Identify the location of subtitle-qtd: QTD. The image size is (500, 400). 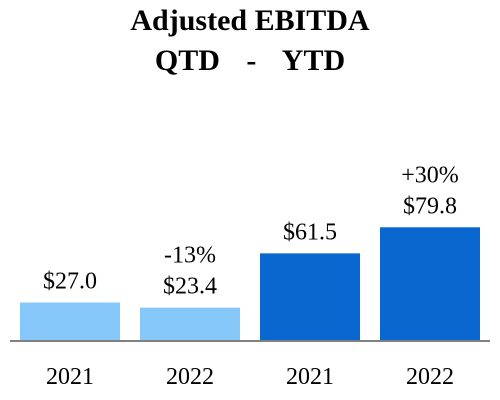
(187, 60).